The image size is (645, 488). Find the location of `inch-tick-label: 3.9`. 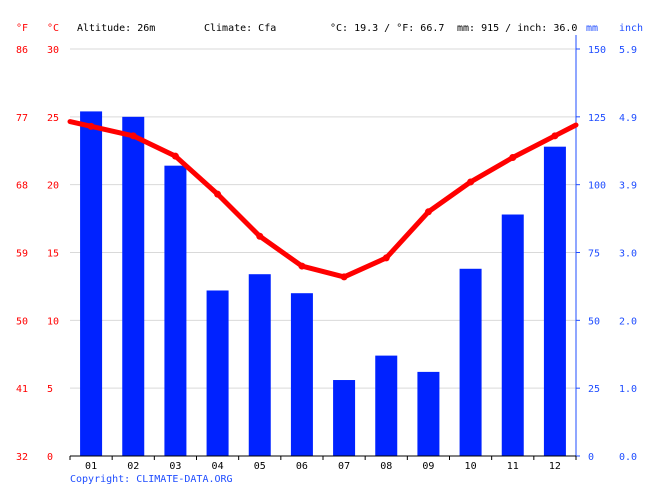

inch-tick-label: 3.9 is located at coordinates (628, 186).